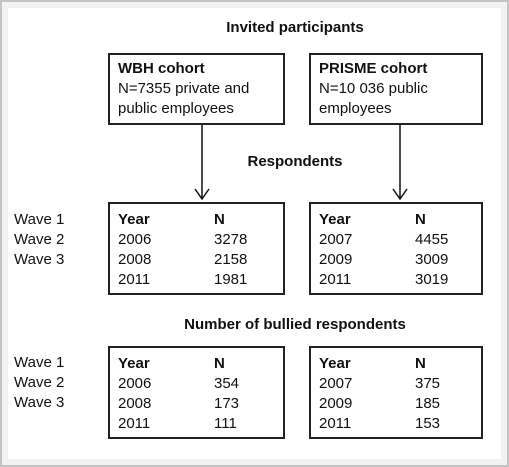  What do you see at coordinates (428, 383) in the screenshot?
I see `n-cell: 375` at bounding box center [428, 383].